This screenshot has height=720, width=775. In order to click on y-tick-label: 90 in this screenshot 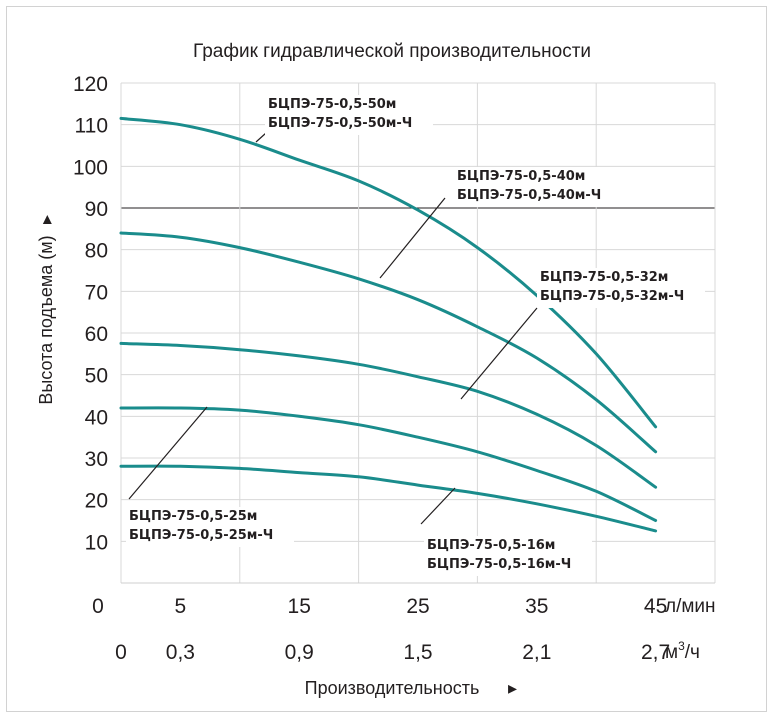, I will do `click(96, 209)`.